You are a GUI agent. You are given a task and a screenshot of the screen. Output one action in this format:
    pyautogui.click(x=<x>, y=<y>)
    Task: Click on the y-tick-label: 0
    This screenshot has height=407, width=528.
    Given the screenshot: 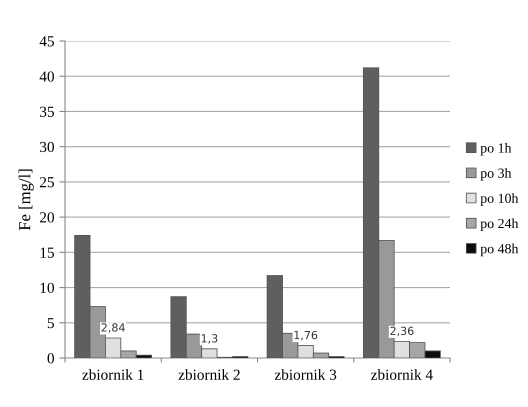 What is the action you would take?
    pyautogui.click(x=51, y=358)
    